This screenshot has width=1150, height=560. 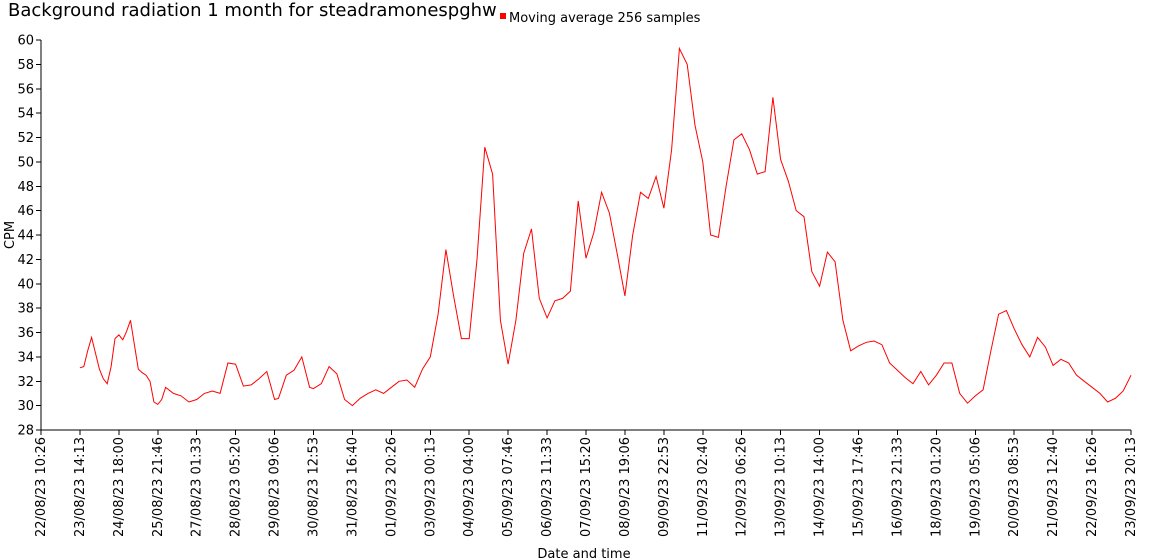 I want to click on x-tick-label: 22/08/23 10:26, so click(x=41, y=487).